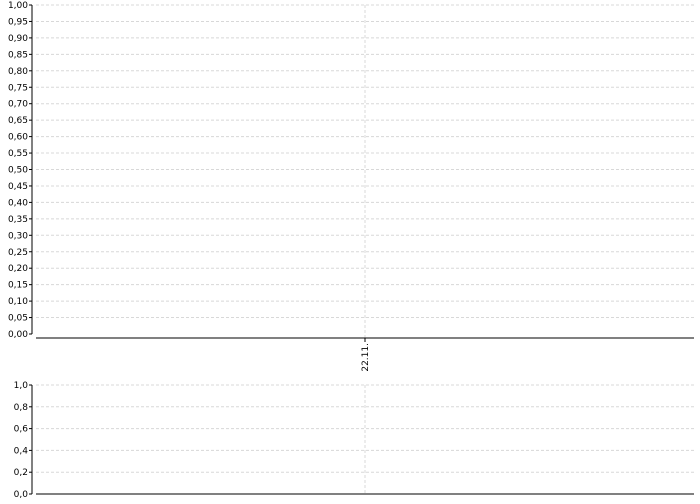 The width and height of the screenshot is (700, 504). What do you see at coordinates (21, 430) in the screenshot?
I see `y-tick-label: 0,6` at bounding box center [21, 430].